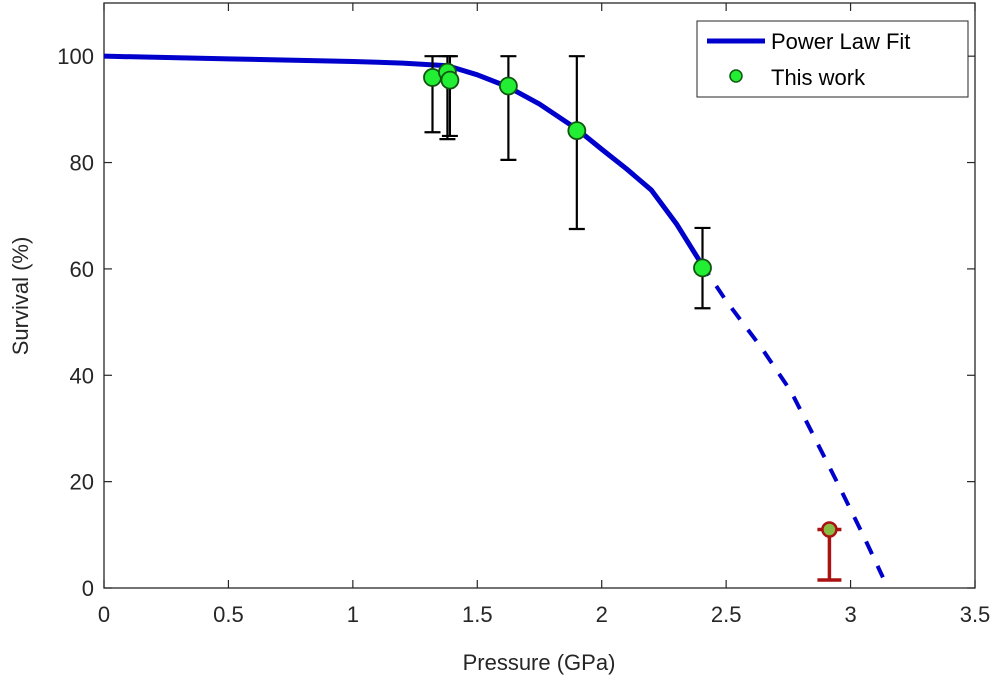 The image size is (1000, 685). I want to click on y-tick-label: 80, so click(82, 163).